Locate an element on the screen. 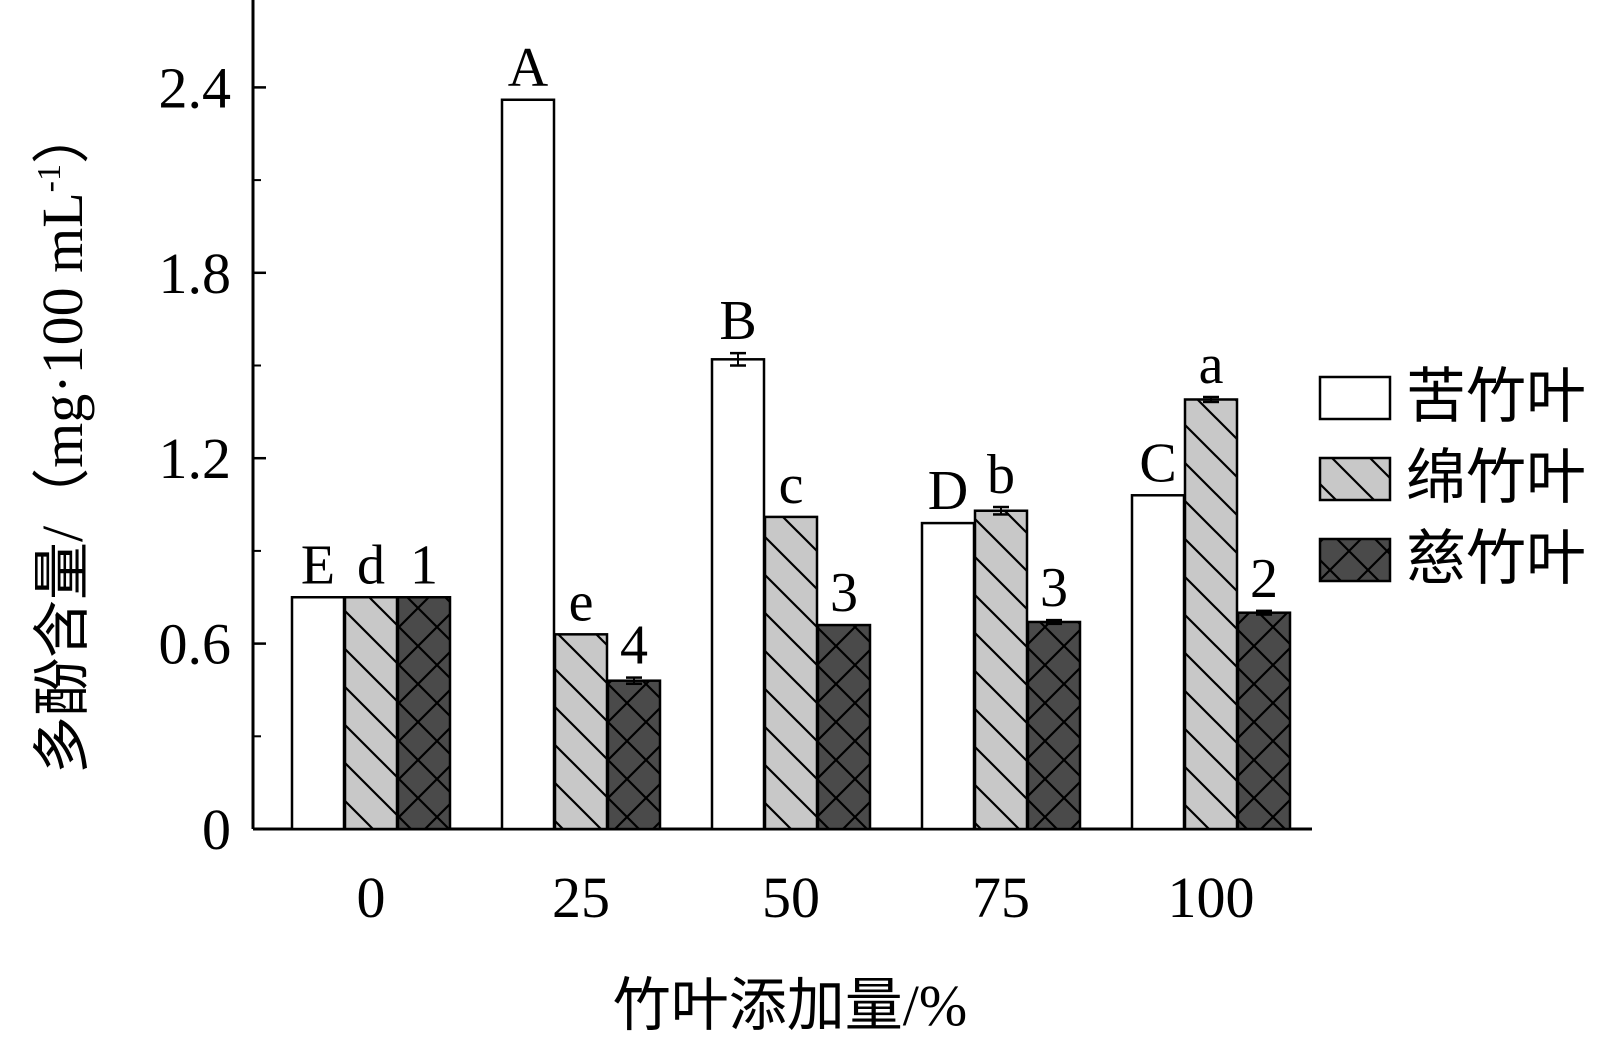  significance-label: d is located at coordinates (371, 565).